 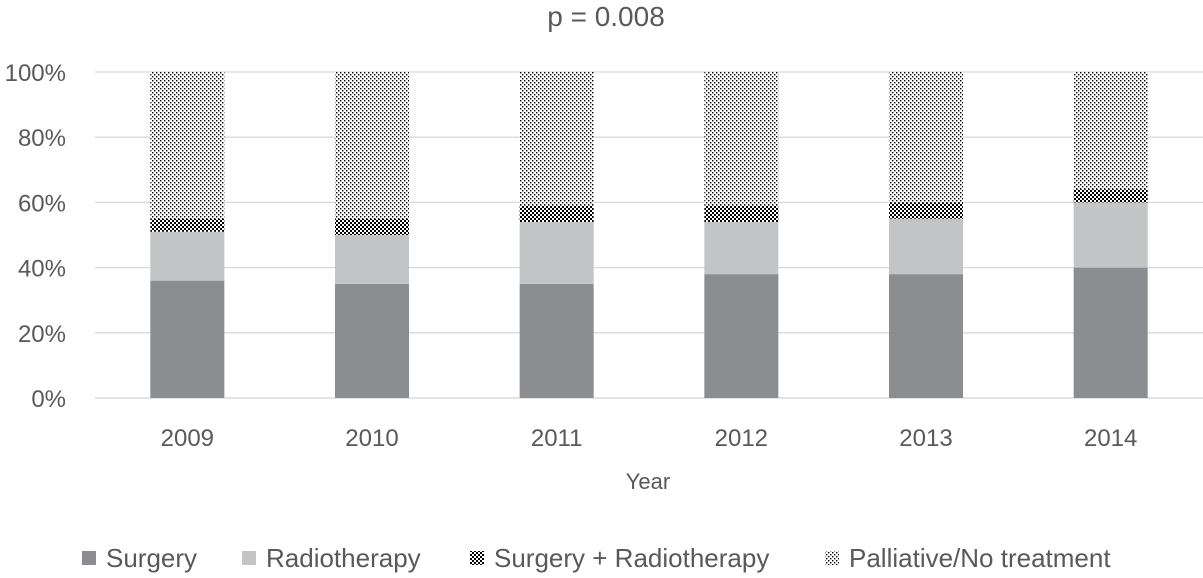 I want to click on bar-surgery-radiotherapy-2013, so click(x=926, y=210).